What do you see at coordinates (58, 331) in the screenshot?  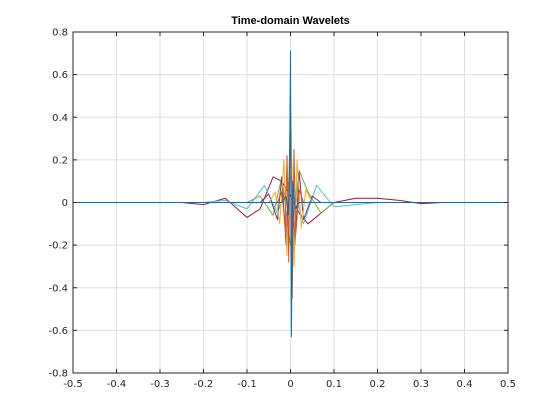 I see `y-tick-label: -0.6` at bounding box center [58, 331].